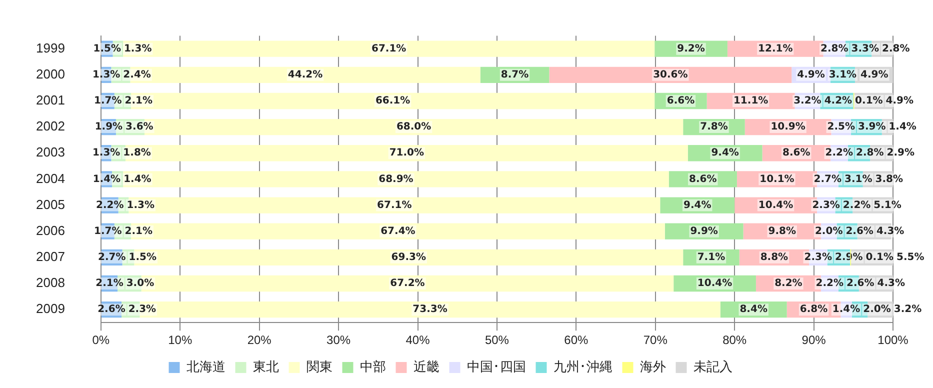  I want to click on data-label: 3.3%, so click(865, 48).